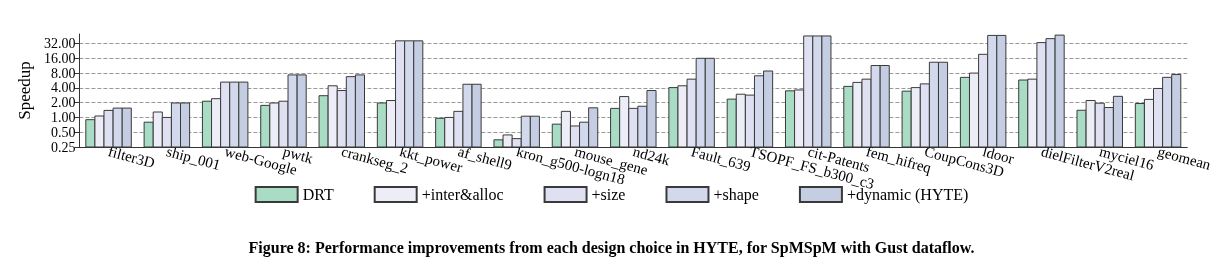 The image size is (1223, 272). Describe the element at coordinates (59, 44) in the screenshot. I see `y-tick-label: 32.00` at that location.